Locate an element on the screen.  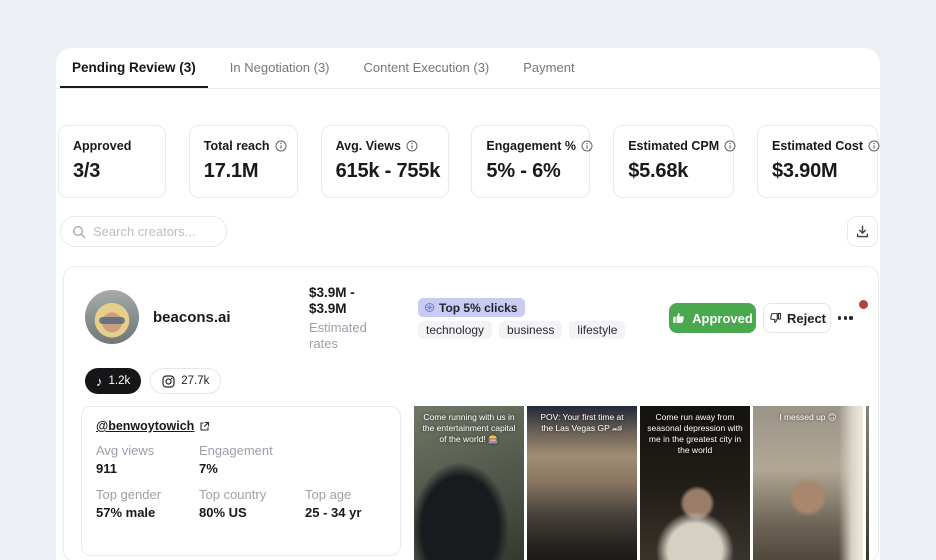
stat-value: 57% male is located at coordinates (126, 512).